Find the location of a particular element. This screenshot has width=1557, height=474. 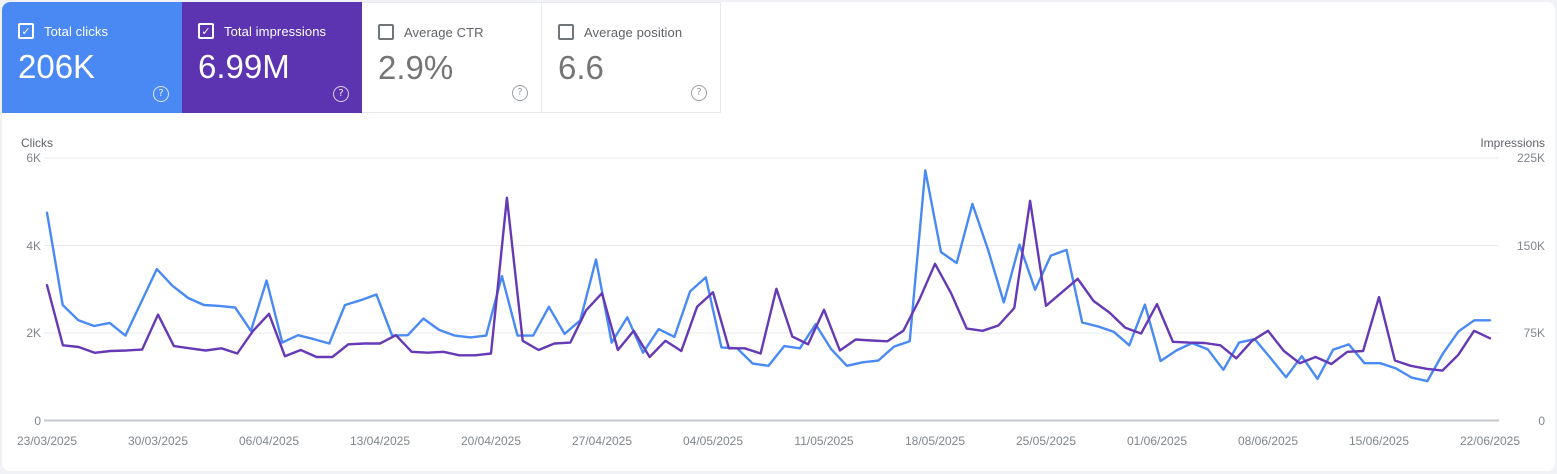

total-clicks-checkbox: ✓ is located at coordinates (26, 31).